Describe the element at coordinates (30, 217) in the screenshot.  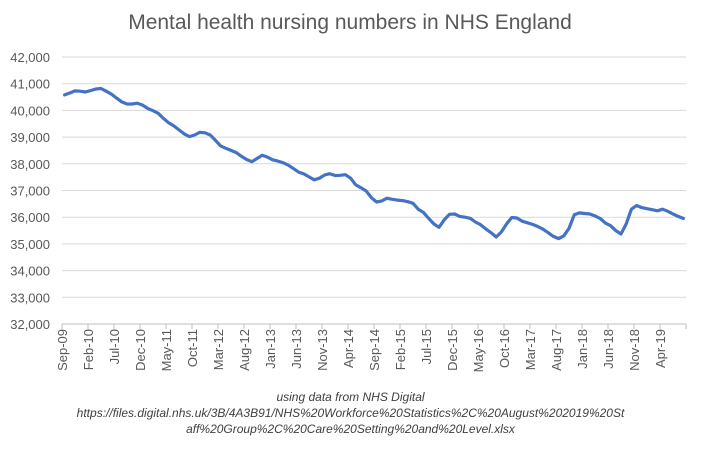
I see `y-tick-label: 36,000` at that location.